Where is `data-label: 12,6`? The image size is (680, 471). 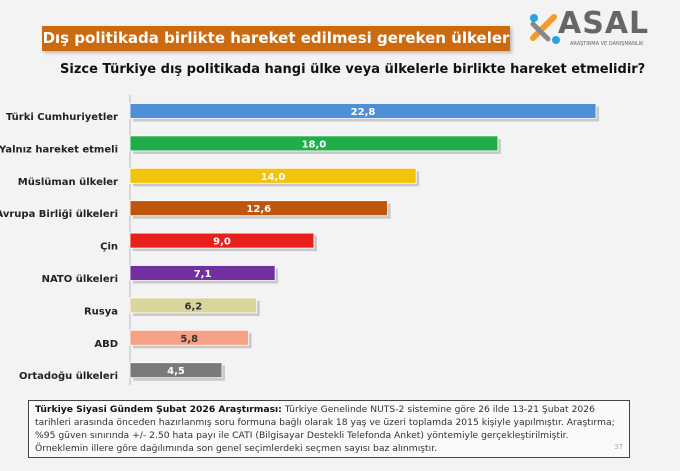 data-label: 12,6 is located at coordinates (258, 209).